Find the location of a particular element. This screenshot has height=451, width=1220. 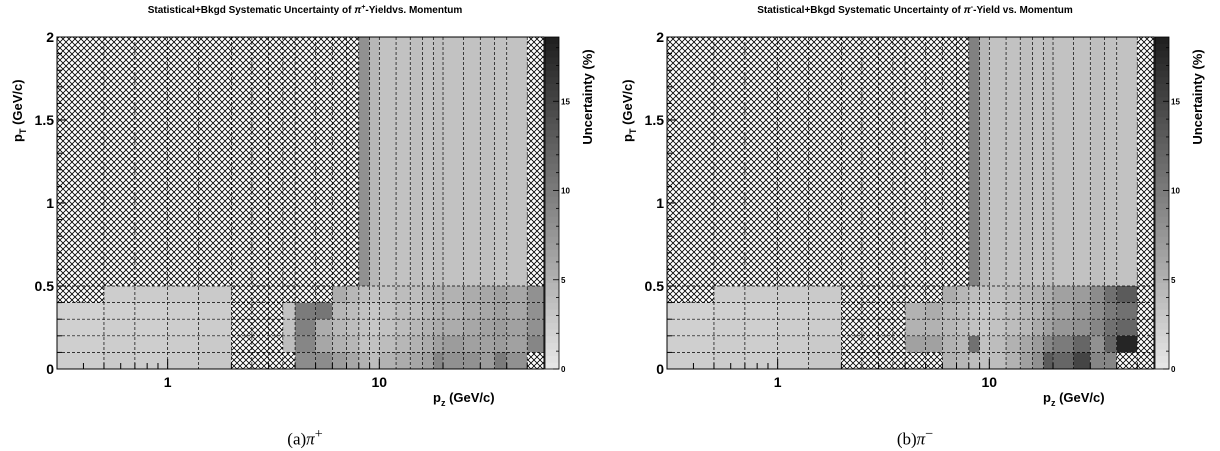

caption-b-symbol: π is located at coordinates (921, 439).